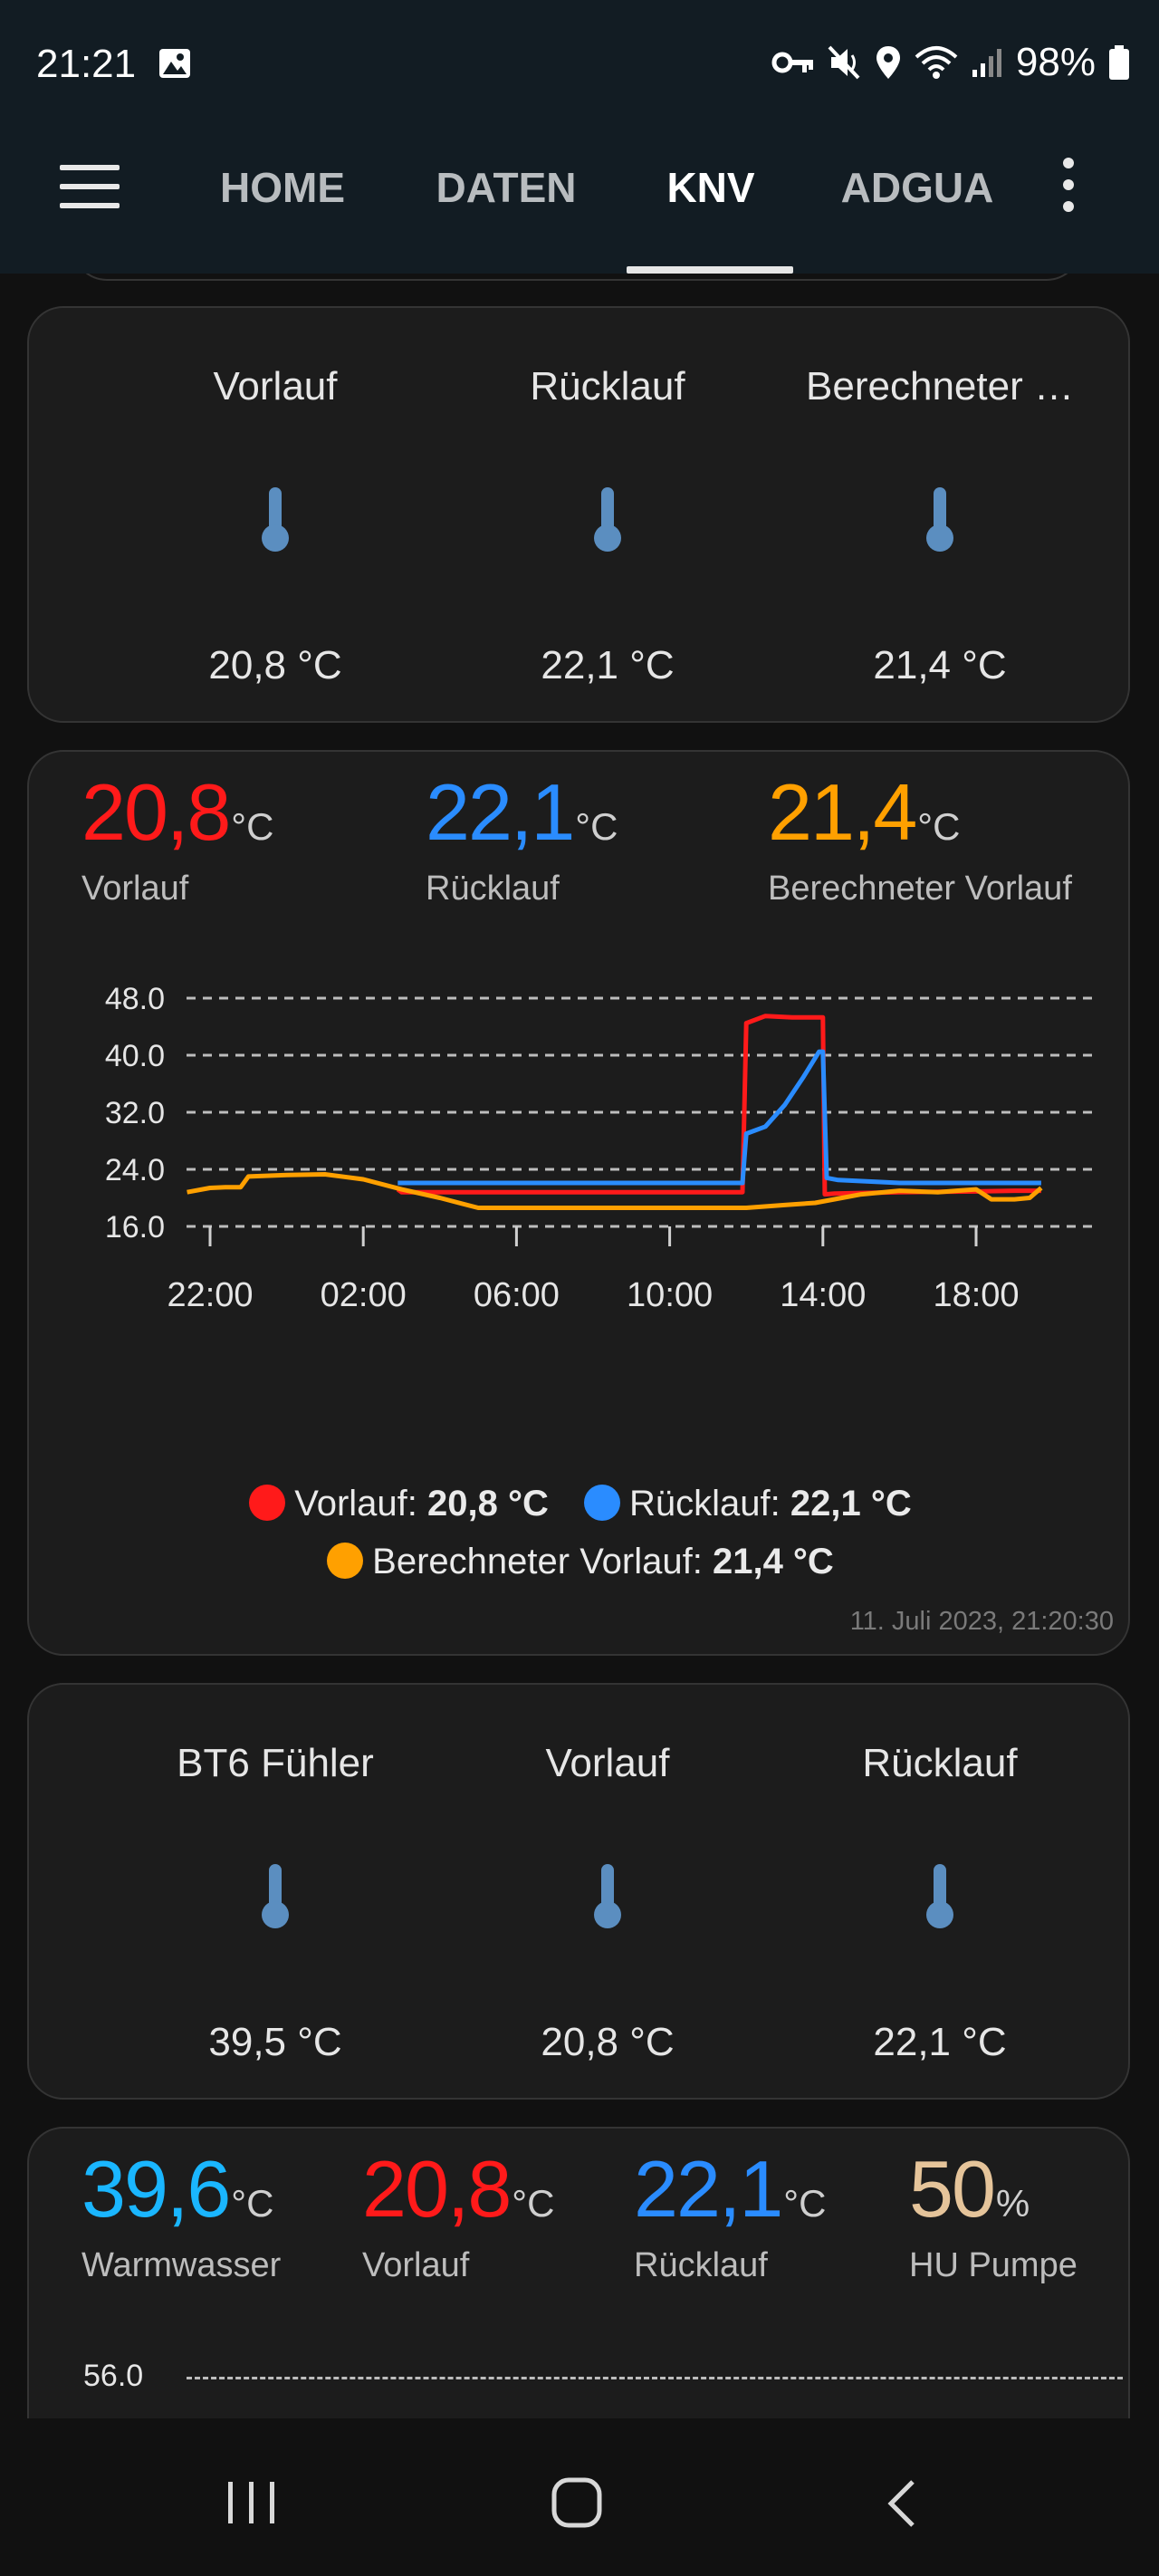 This screenshot has height=2576, width=1159. What do you see at coordinates (888, 62) in the screenshot?
I see `location-icon` at bounding box center [888, 62].